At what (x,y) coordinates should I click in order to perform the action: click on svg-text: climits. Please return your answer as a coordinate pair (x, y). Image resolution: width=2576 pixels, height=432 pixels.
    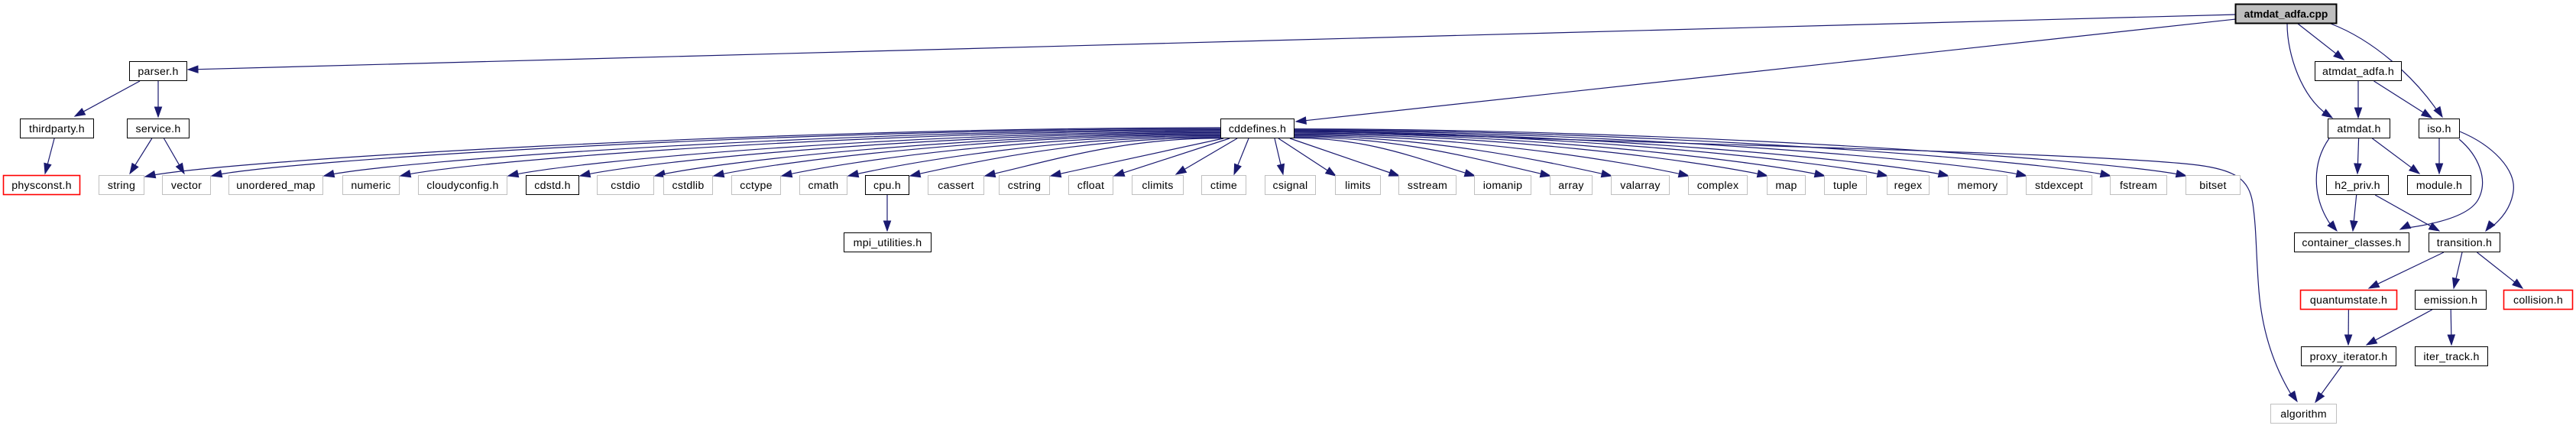
    Looking at the image, I should click on (1158, 186).